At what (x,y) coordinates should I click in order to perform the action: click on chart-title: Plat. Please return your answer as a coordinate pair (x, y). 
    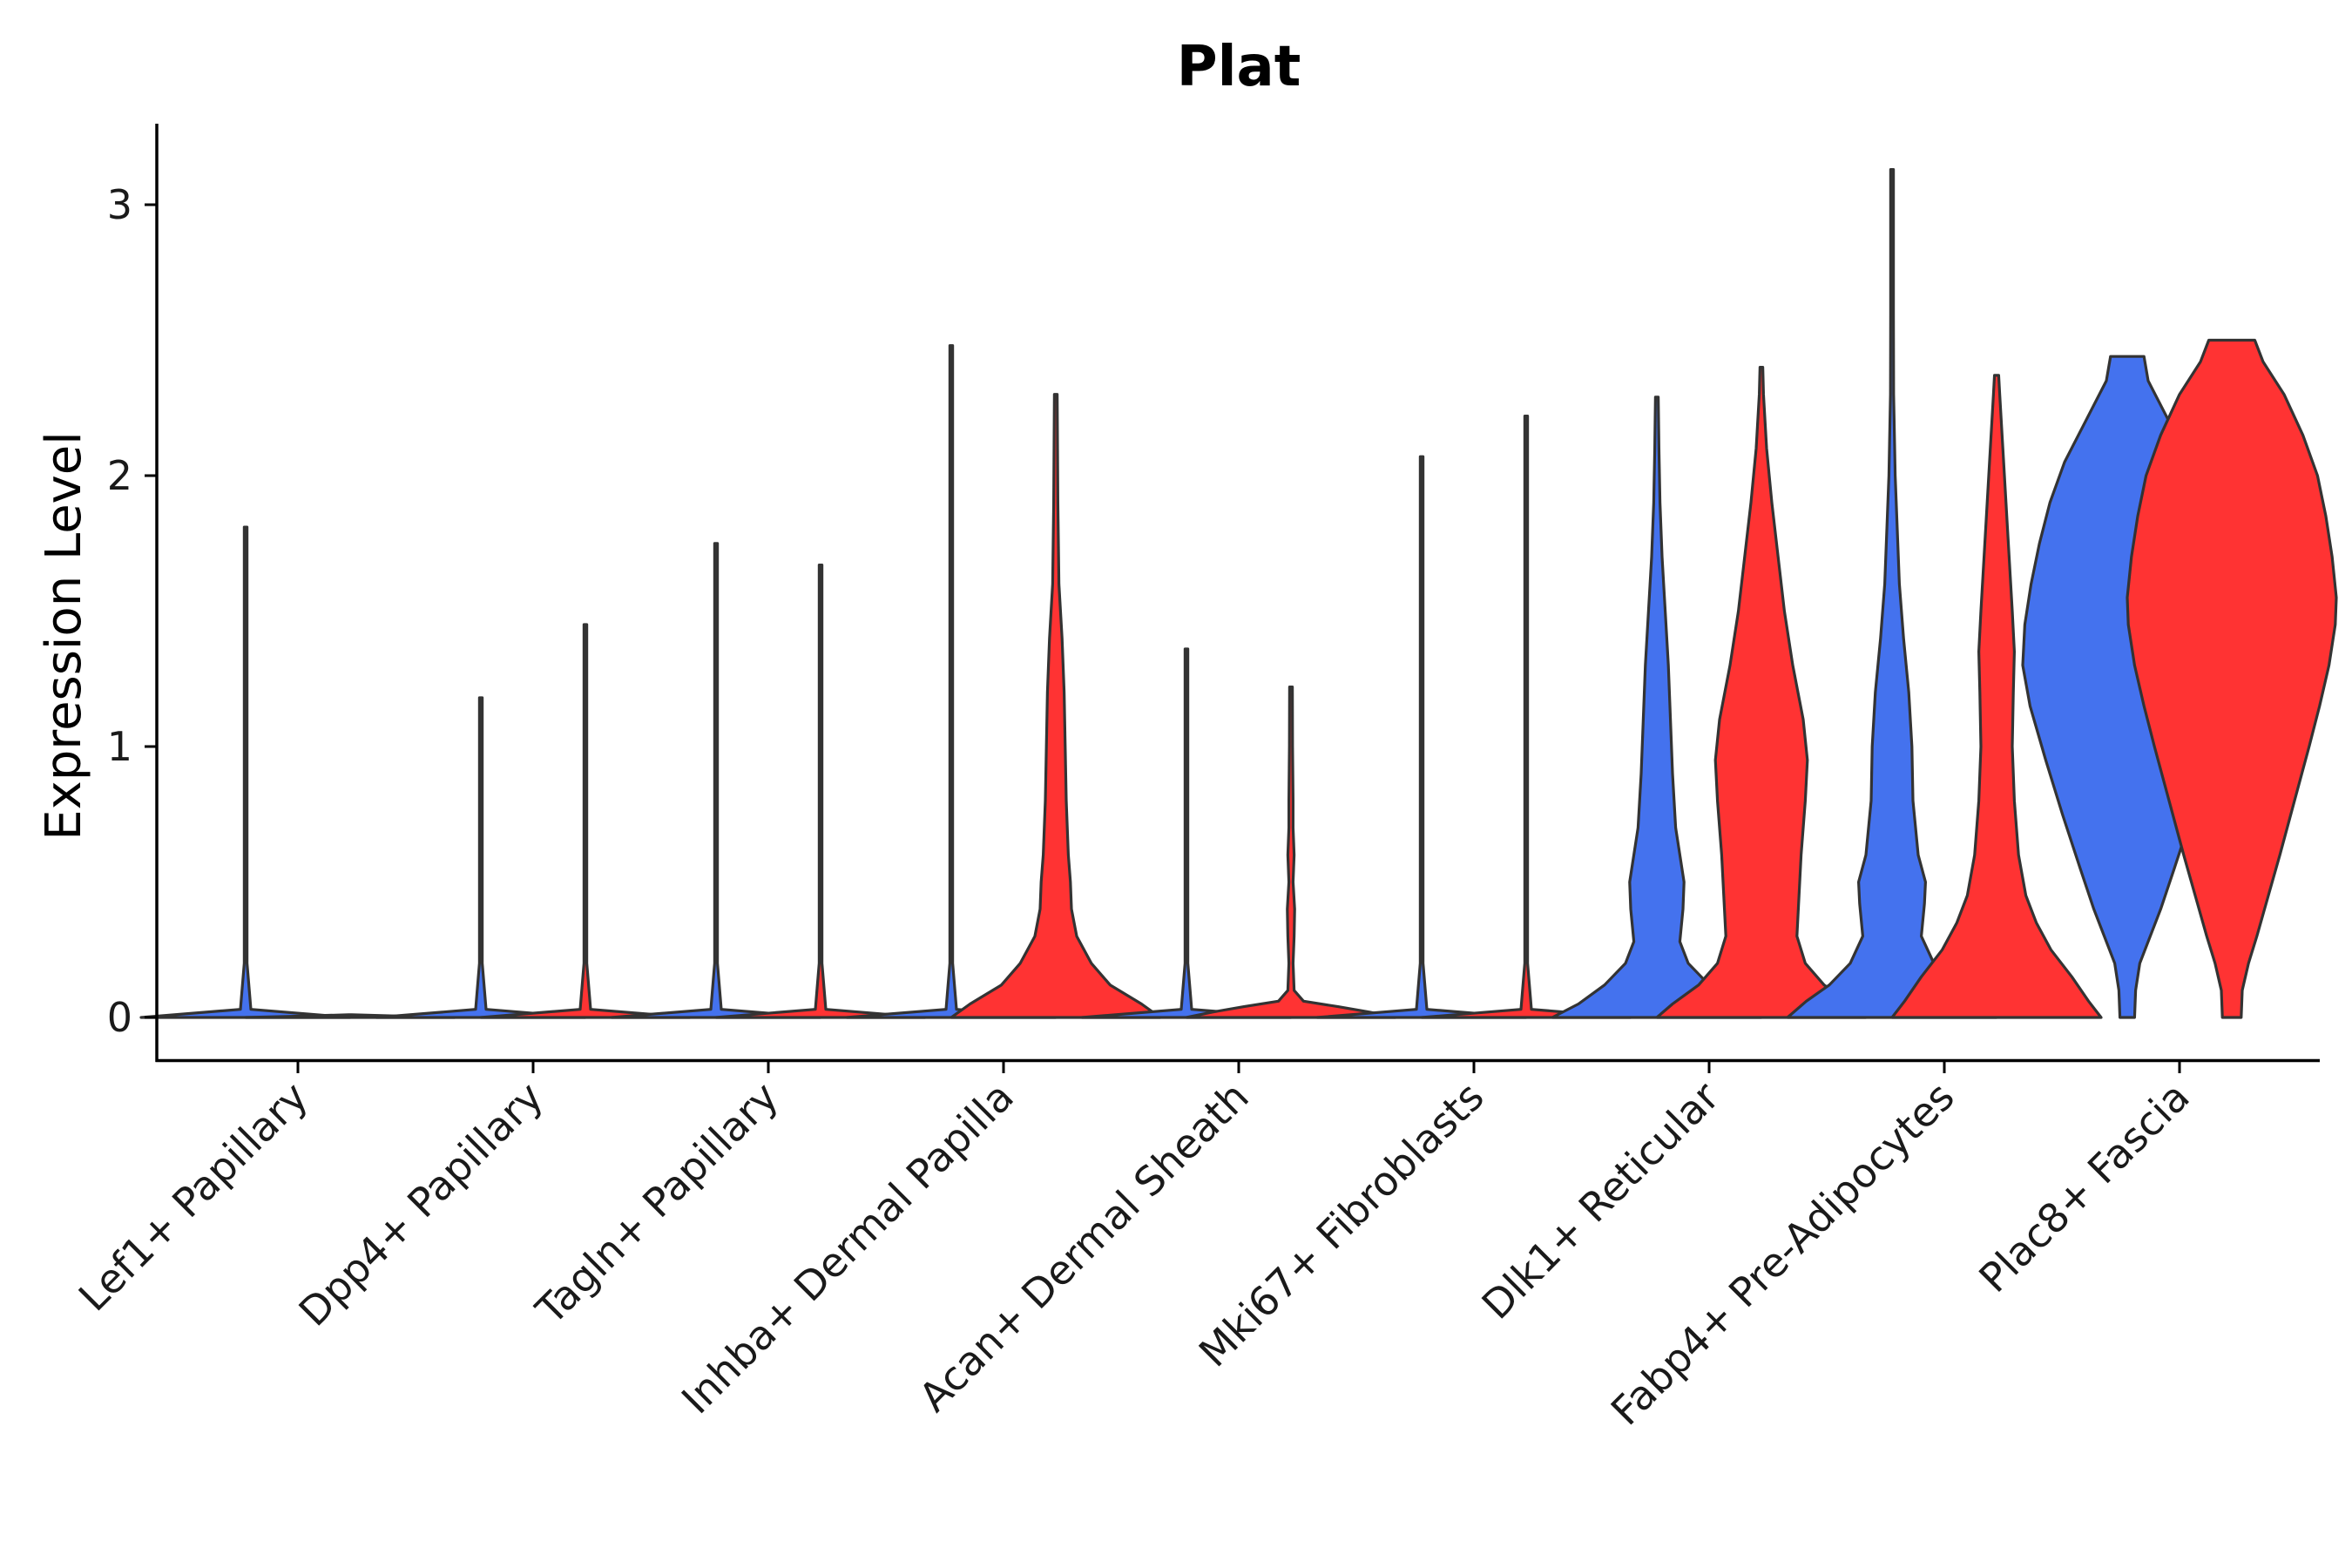
    Looking at the image, I should click on (1239, 67).